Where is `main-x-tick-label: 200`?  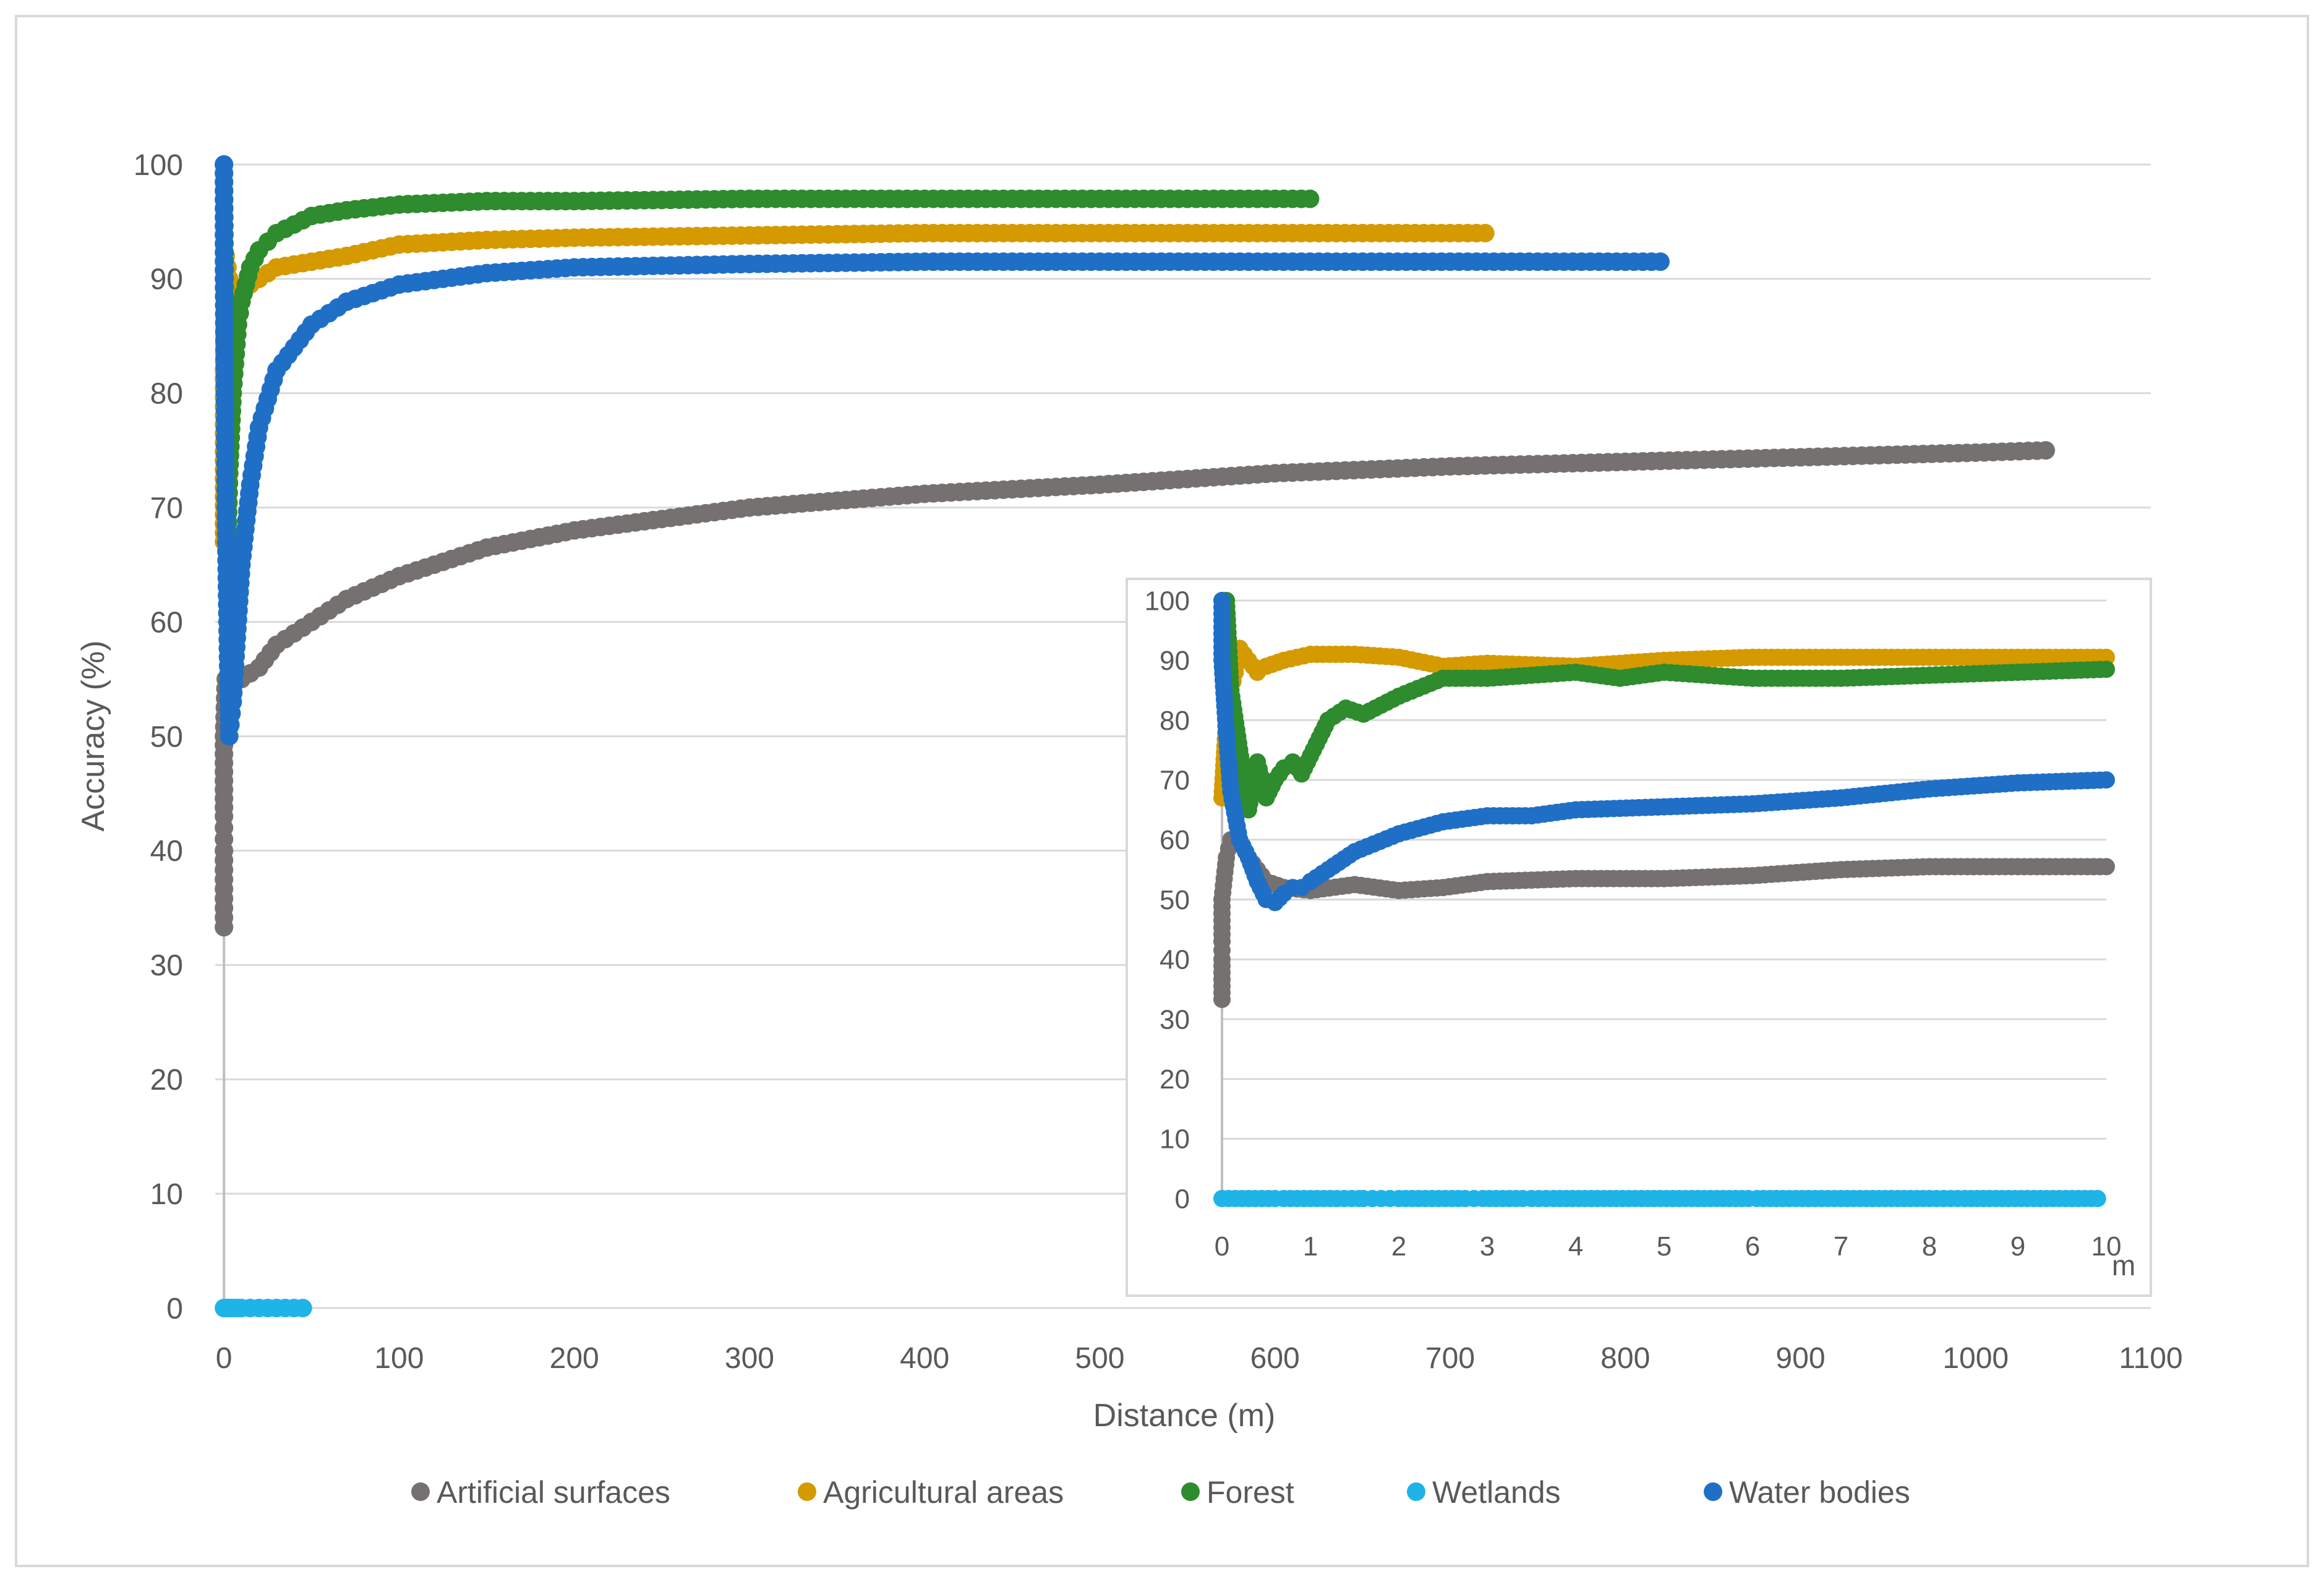
main-x-tick-label: 200 is located at coordinates (574, 1358).